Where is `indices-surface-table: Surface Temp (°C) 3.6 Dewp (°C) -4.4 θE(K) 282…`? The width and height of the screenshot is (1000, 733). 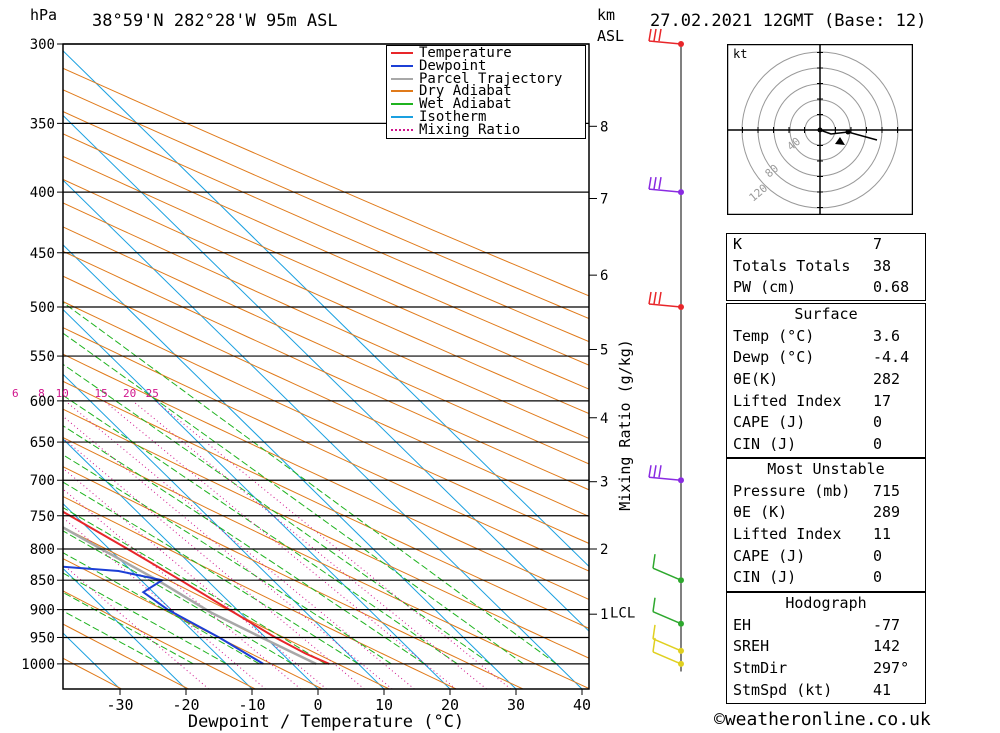 indices-surface-table: Surface Temp (°C) 3.6 Dewp (°C) -4.4 θE(K) 282… is located at coordinates (826, 380).